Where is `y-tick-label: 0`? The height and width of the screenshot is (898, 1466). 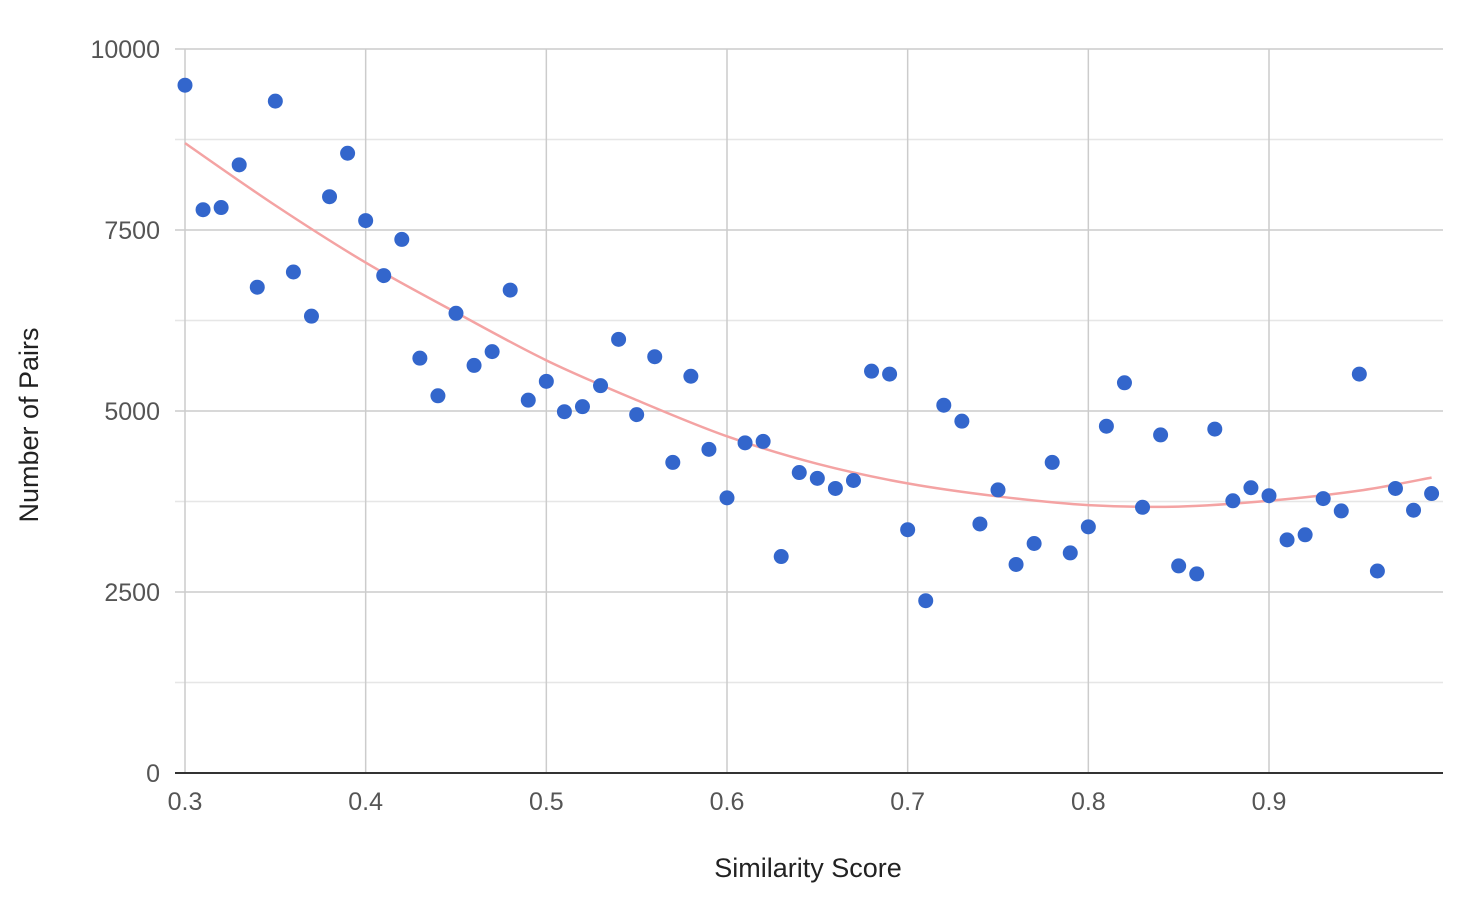 y-tick-label: 0 is located at coordinates (153, 774).